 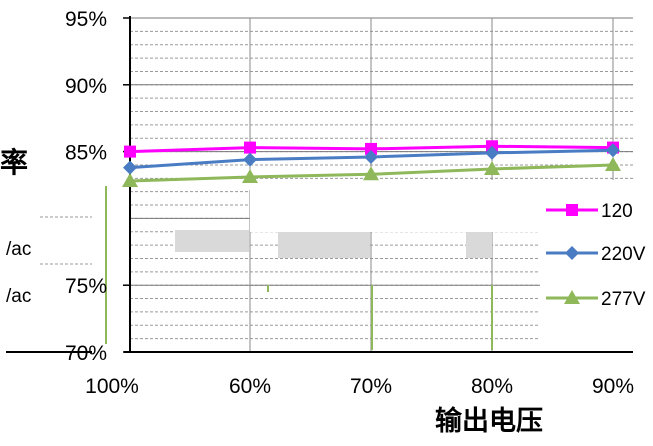 I want to click on x-tick-label-extra: 100%, so click(x=112, y=386).